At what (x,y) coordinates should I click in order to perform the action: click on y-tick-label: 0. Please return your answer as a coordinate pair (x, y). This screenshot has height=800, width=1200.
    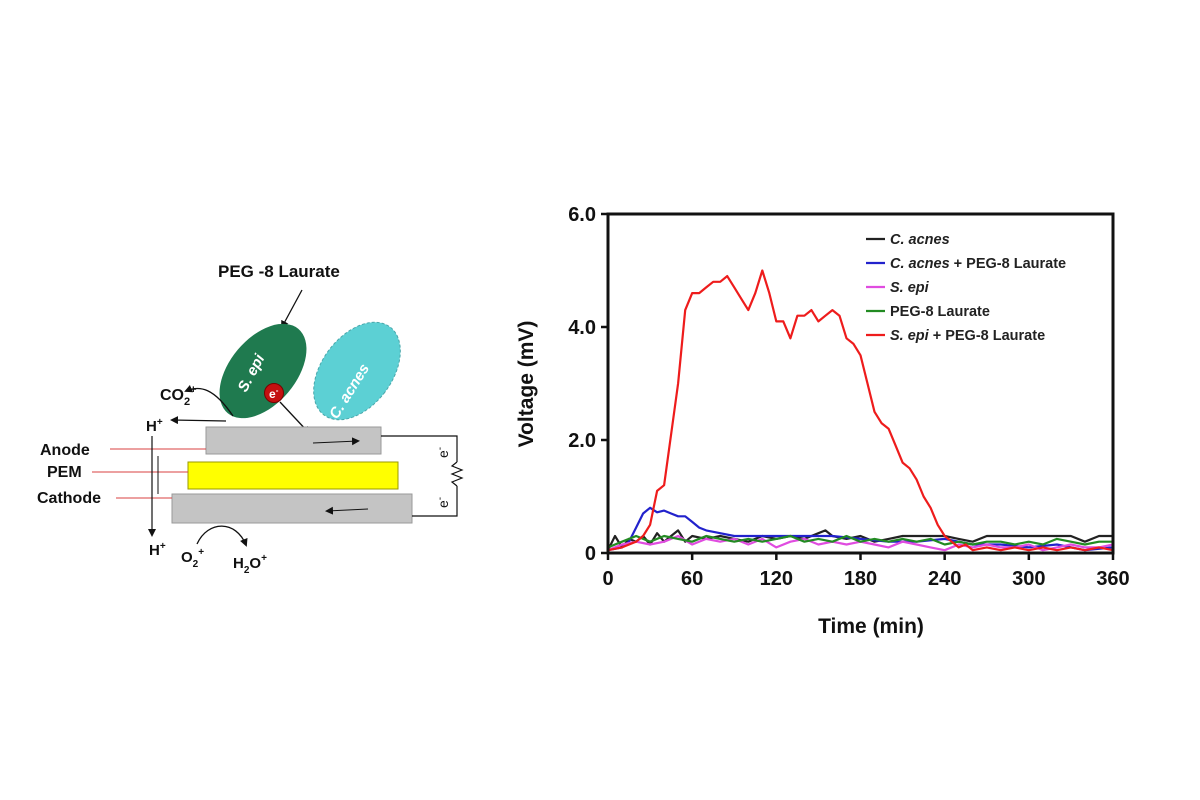
    Looking at the image, I should click on (590, 554).